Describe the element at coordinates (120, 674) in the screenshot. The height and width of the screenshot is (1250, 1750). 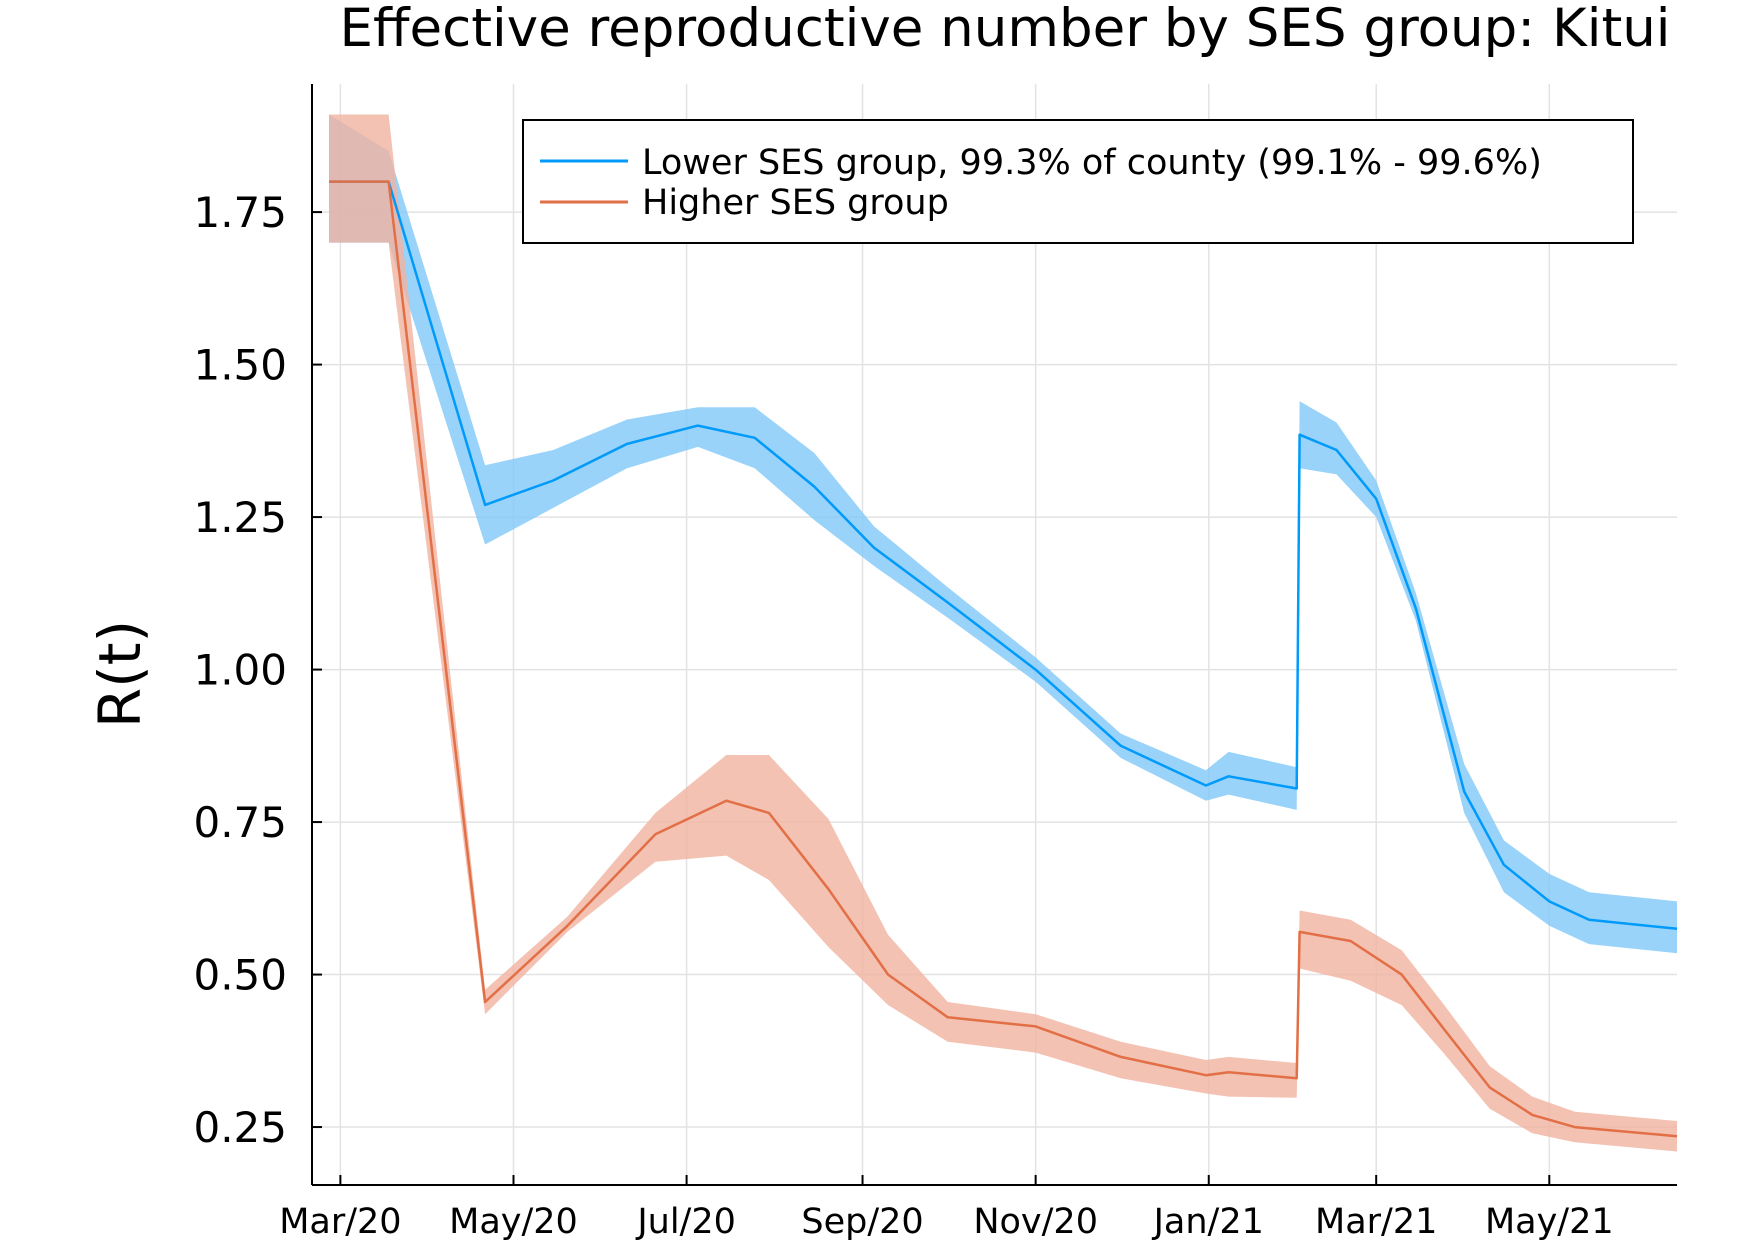
I see `y-axis-label: R(t)` at that location.